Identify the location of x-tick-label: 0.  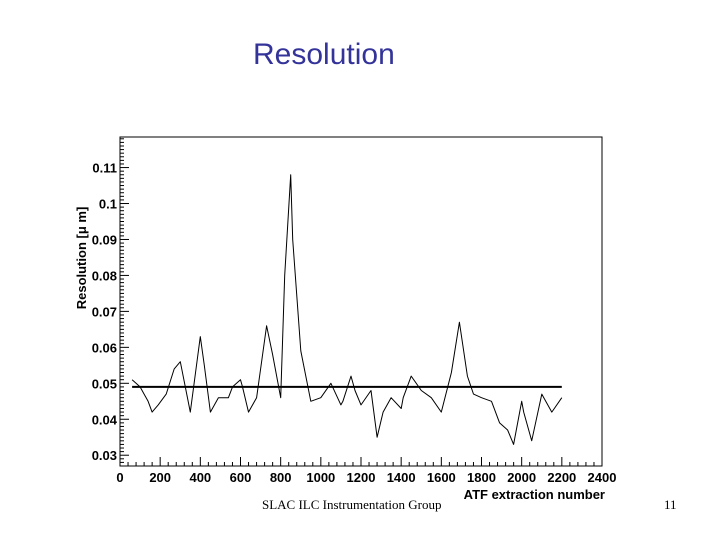
(119, 477).